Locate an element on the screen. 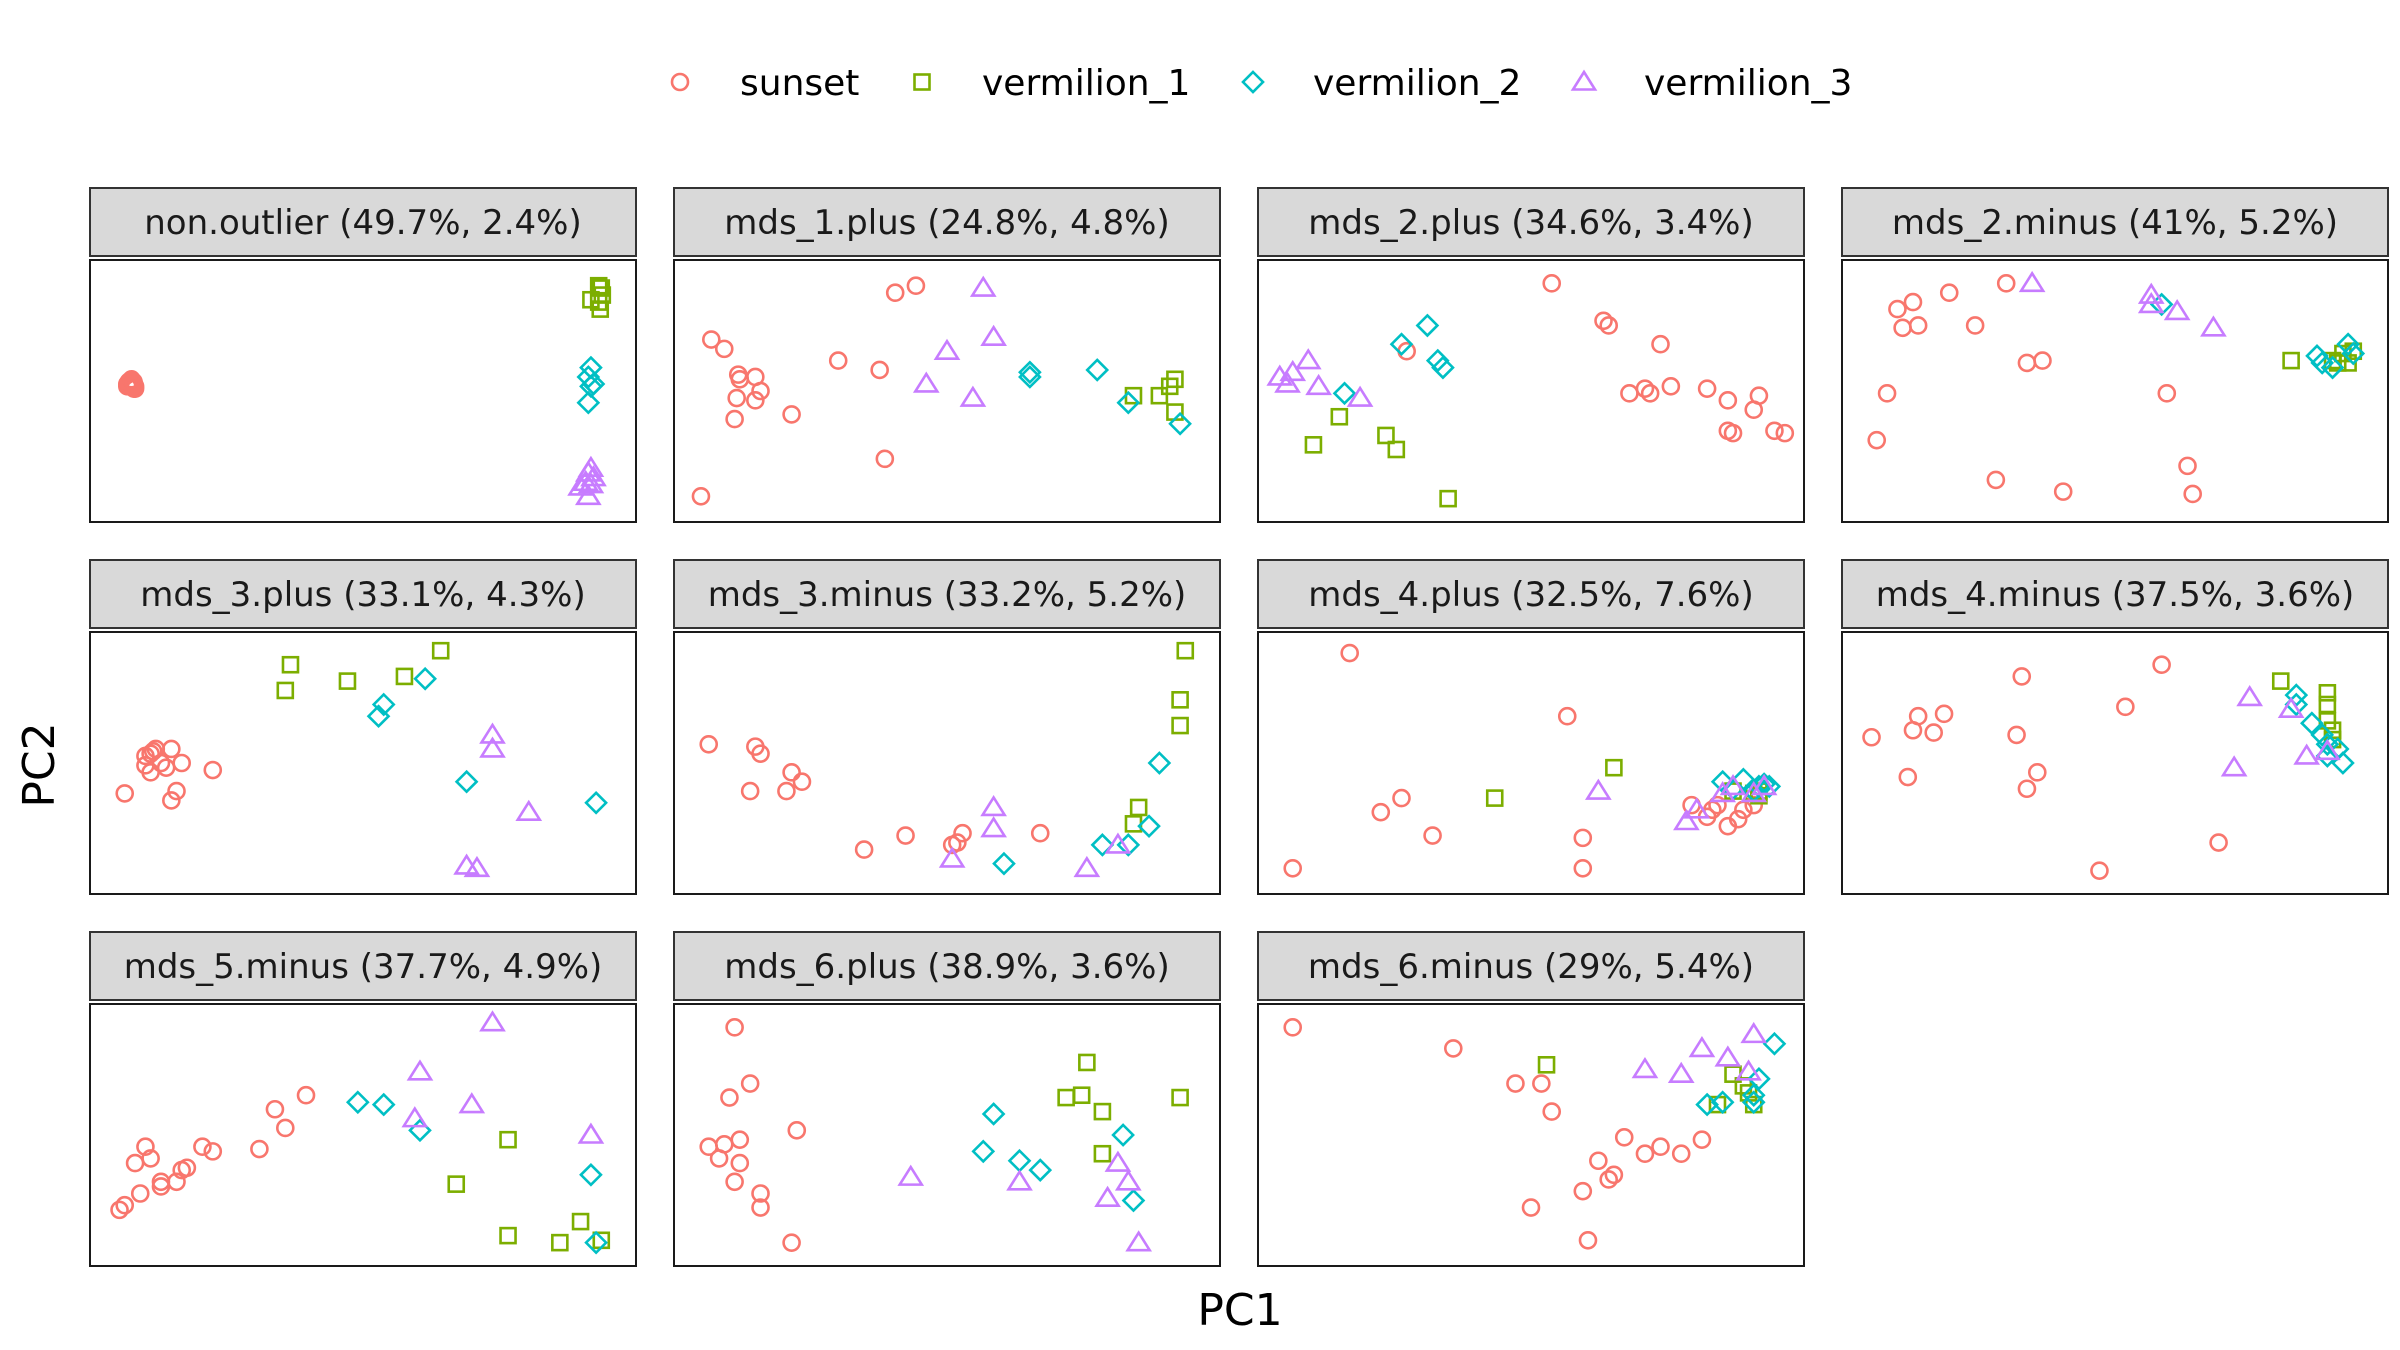  legend-label: vermilion_3 is located at coordinates (1748, 83).